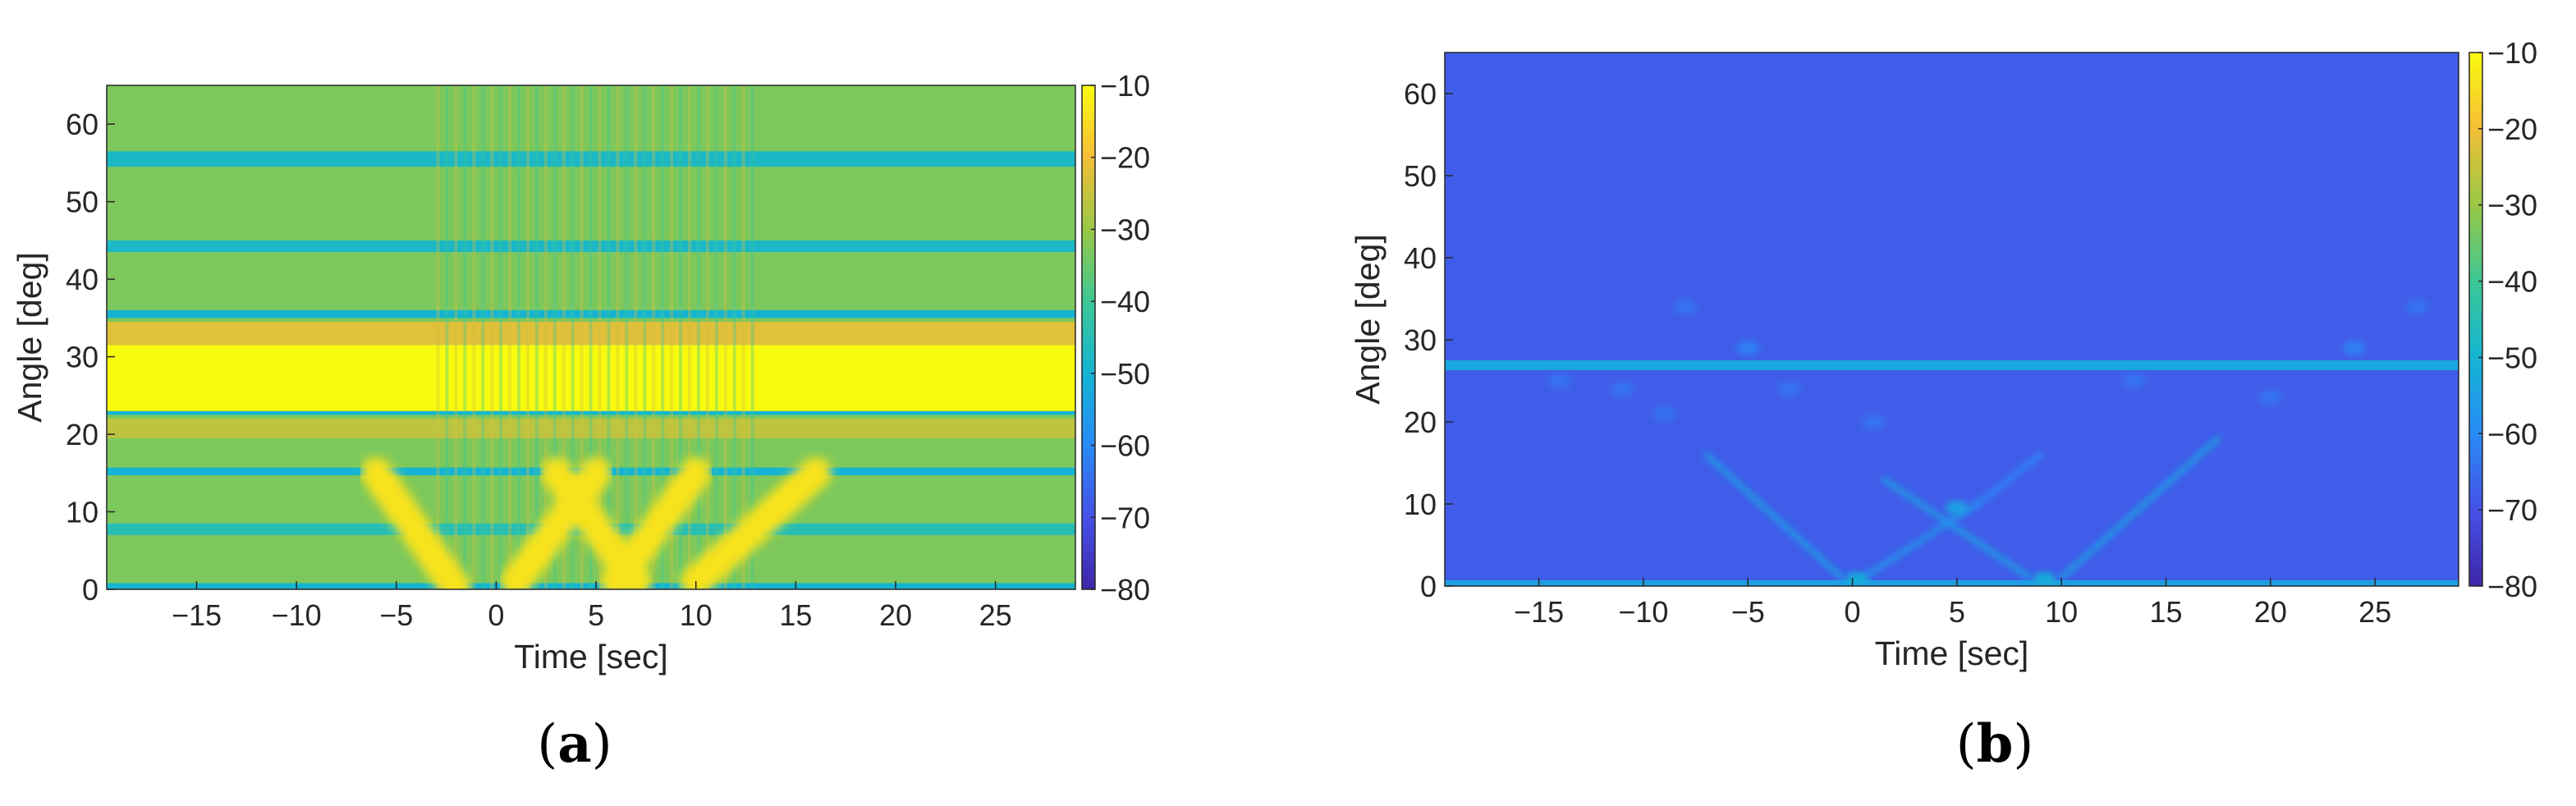 The height and width of the screenshot is (806, 2576). I want to click on panel-label-close: ), so click(602, 745).